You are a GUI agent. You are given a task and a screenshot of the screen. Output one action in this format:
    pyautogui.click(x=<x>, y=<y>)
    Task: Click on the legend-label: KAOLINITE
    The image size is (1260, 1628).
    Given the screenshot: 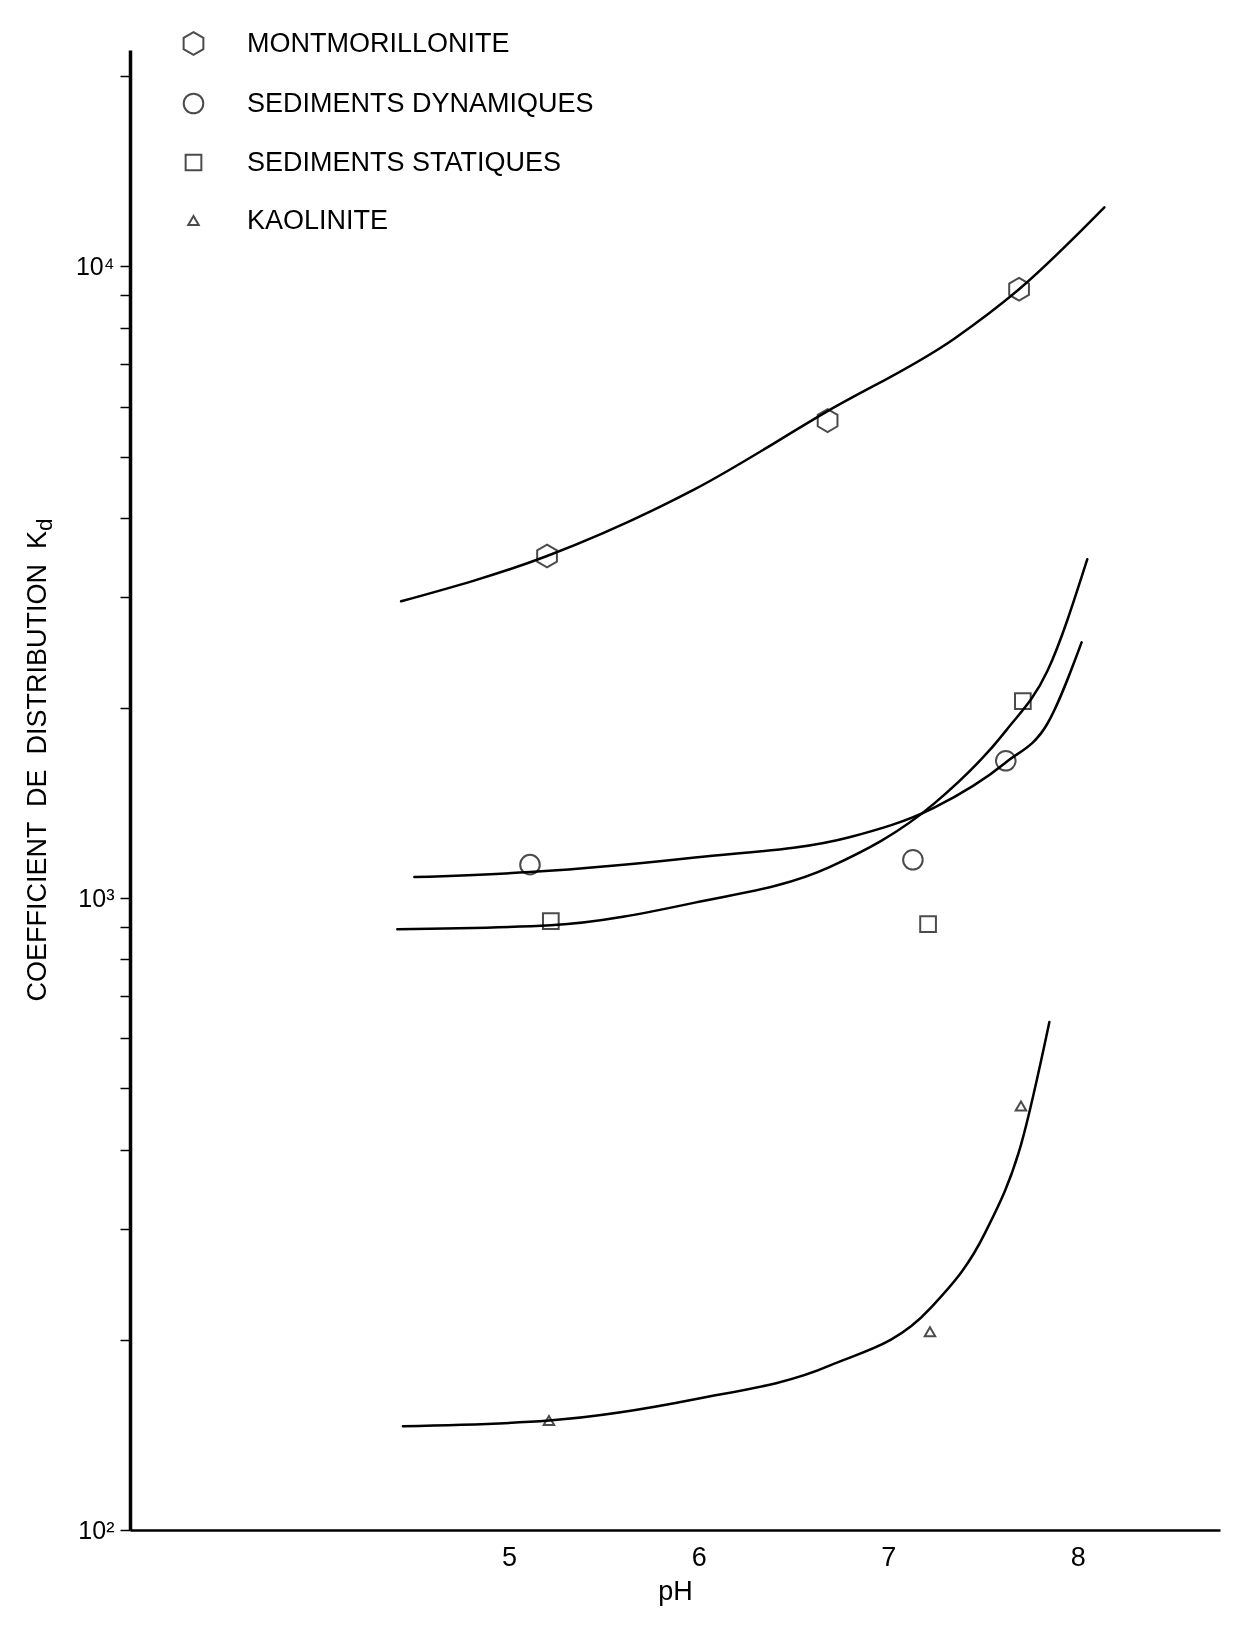 What is the action you would take?
    pyautogui.click(x=318, y=219)
    